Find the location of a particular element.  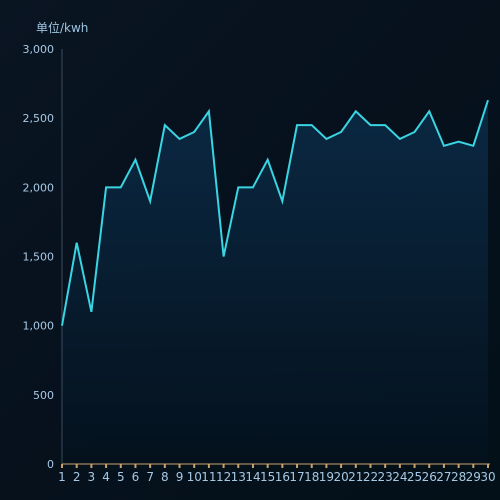

x-tick-label: 19 is located at coordinates (326, 477).